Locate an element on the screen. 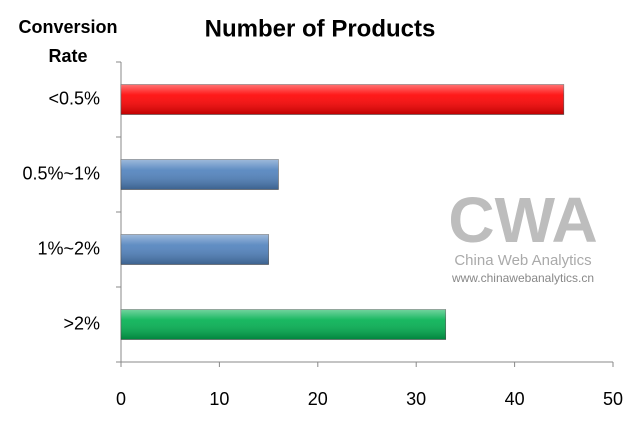 The width and height of the screenshot is (642, 429). y-tick-label: 0.5%~1% is located at coordinates (61, 173).